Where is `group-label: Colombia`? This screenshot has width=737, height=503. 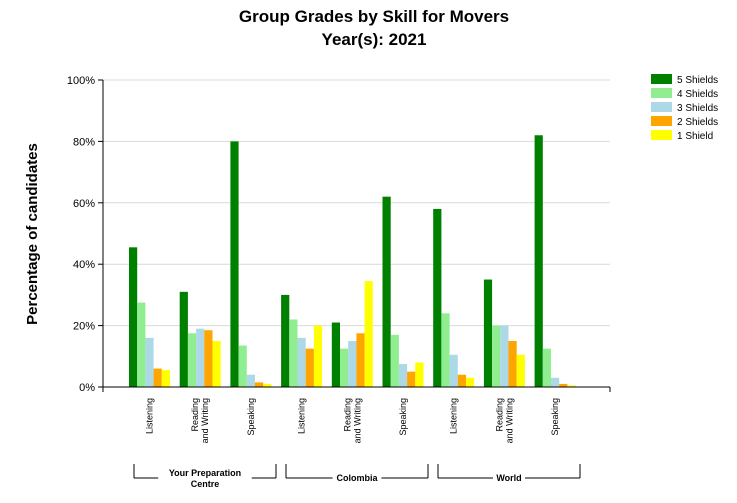 group-label: Colombia is located at coordinates (357, 478).